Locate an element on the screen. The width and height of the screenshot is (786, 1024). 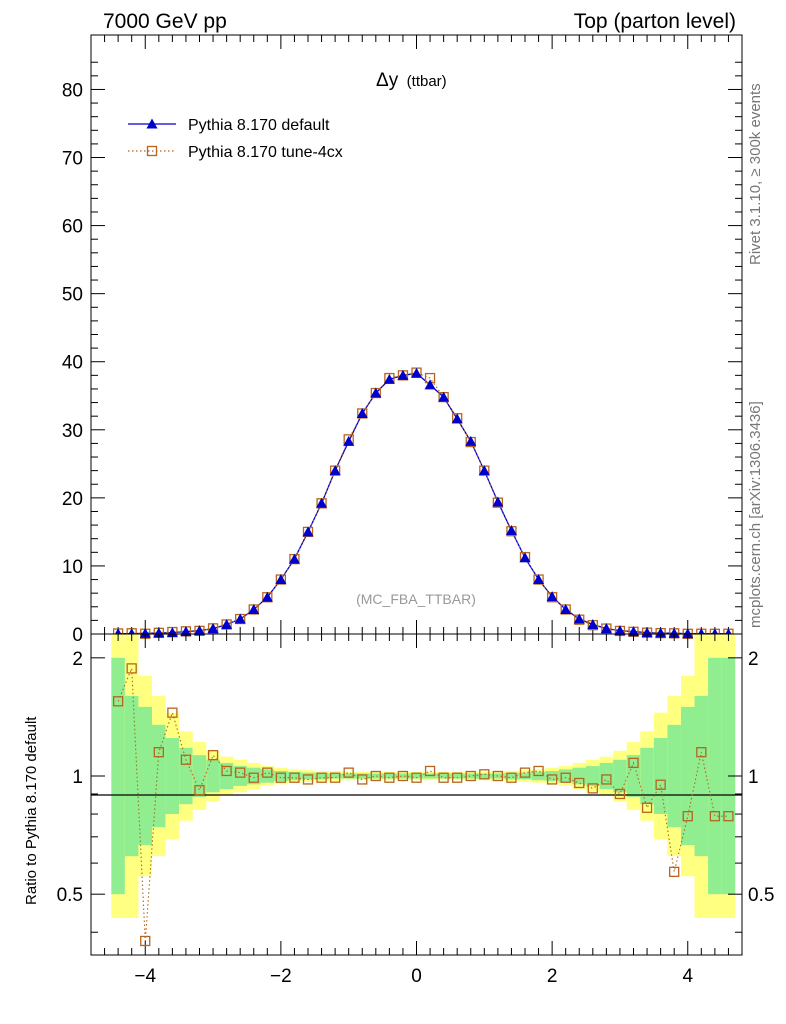
main-y-tick-label: 70 is located at coordinates (72, 159).